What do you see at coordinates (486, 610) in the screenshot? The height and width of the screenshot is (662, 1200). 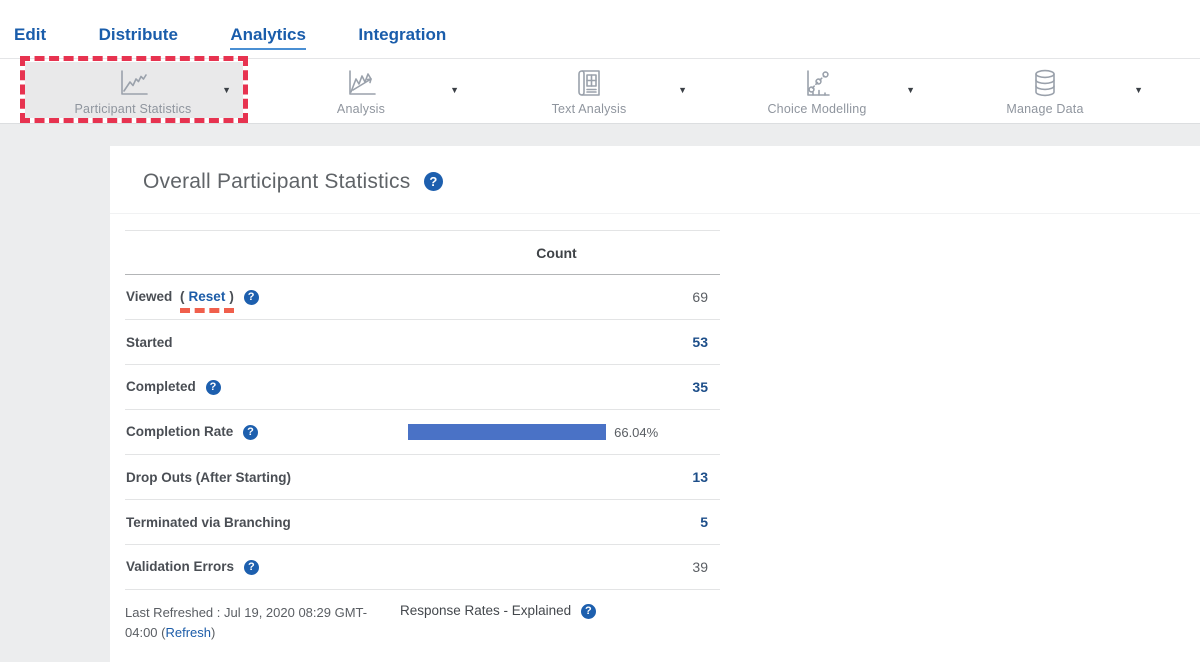 I see `response-rates-label: Response Rates - Explained` at bounding box center [486, 610].